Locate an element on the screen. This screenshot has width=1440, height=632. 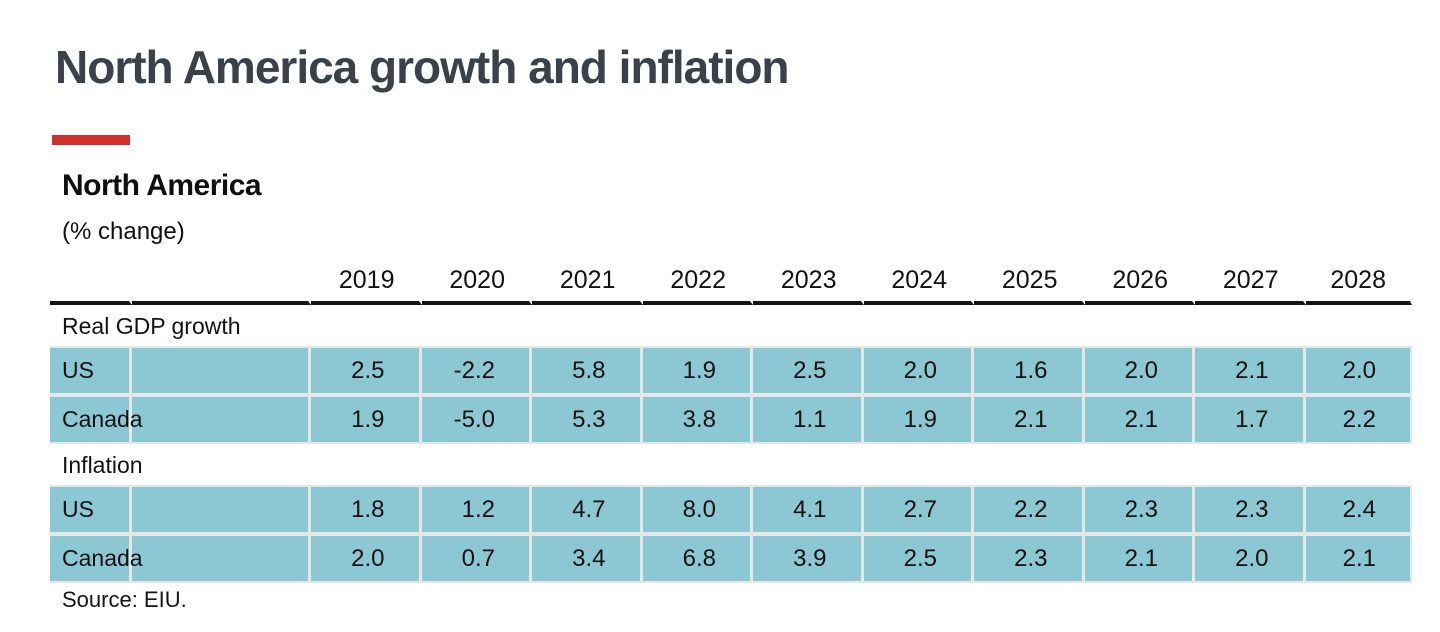
year-header-cell: 2020 is located at coordinates (476, 281).